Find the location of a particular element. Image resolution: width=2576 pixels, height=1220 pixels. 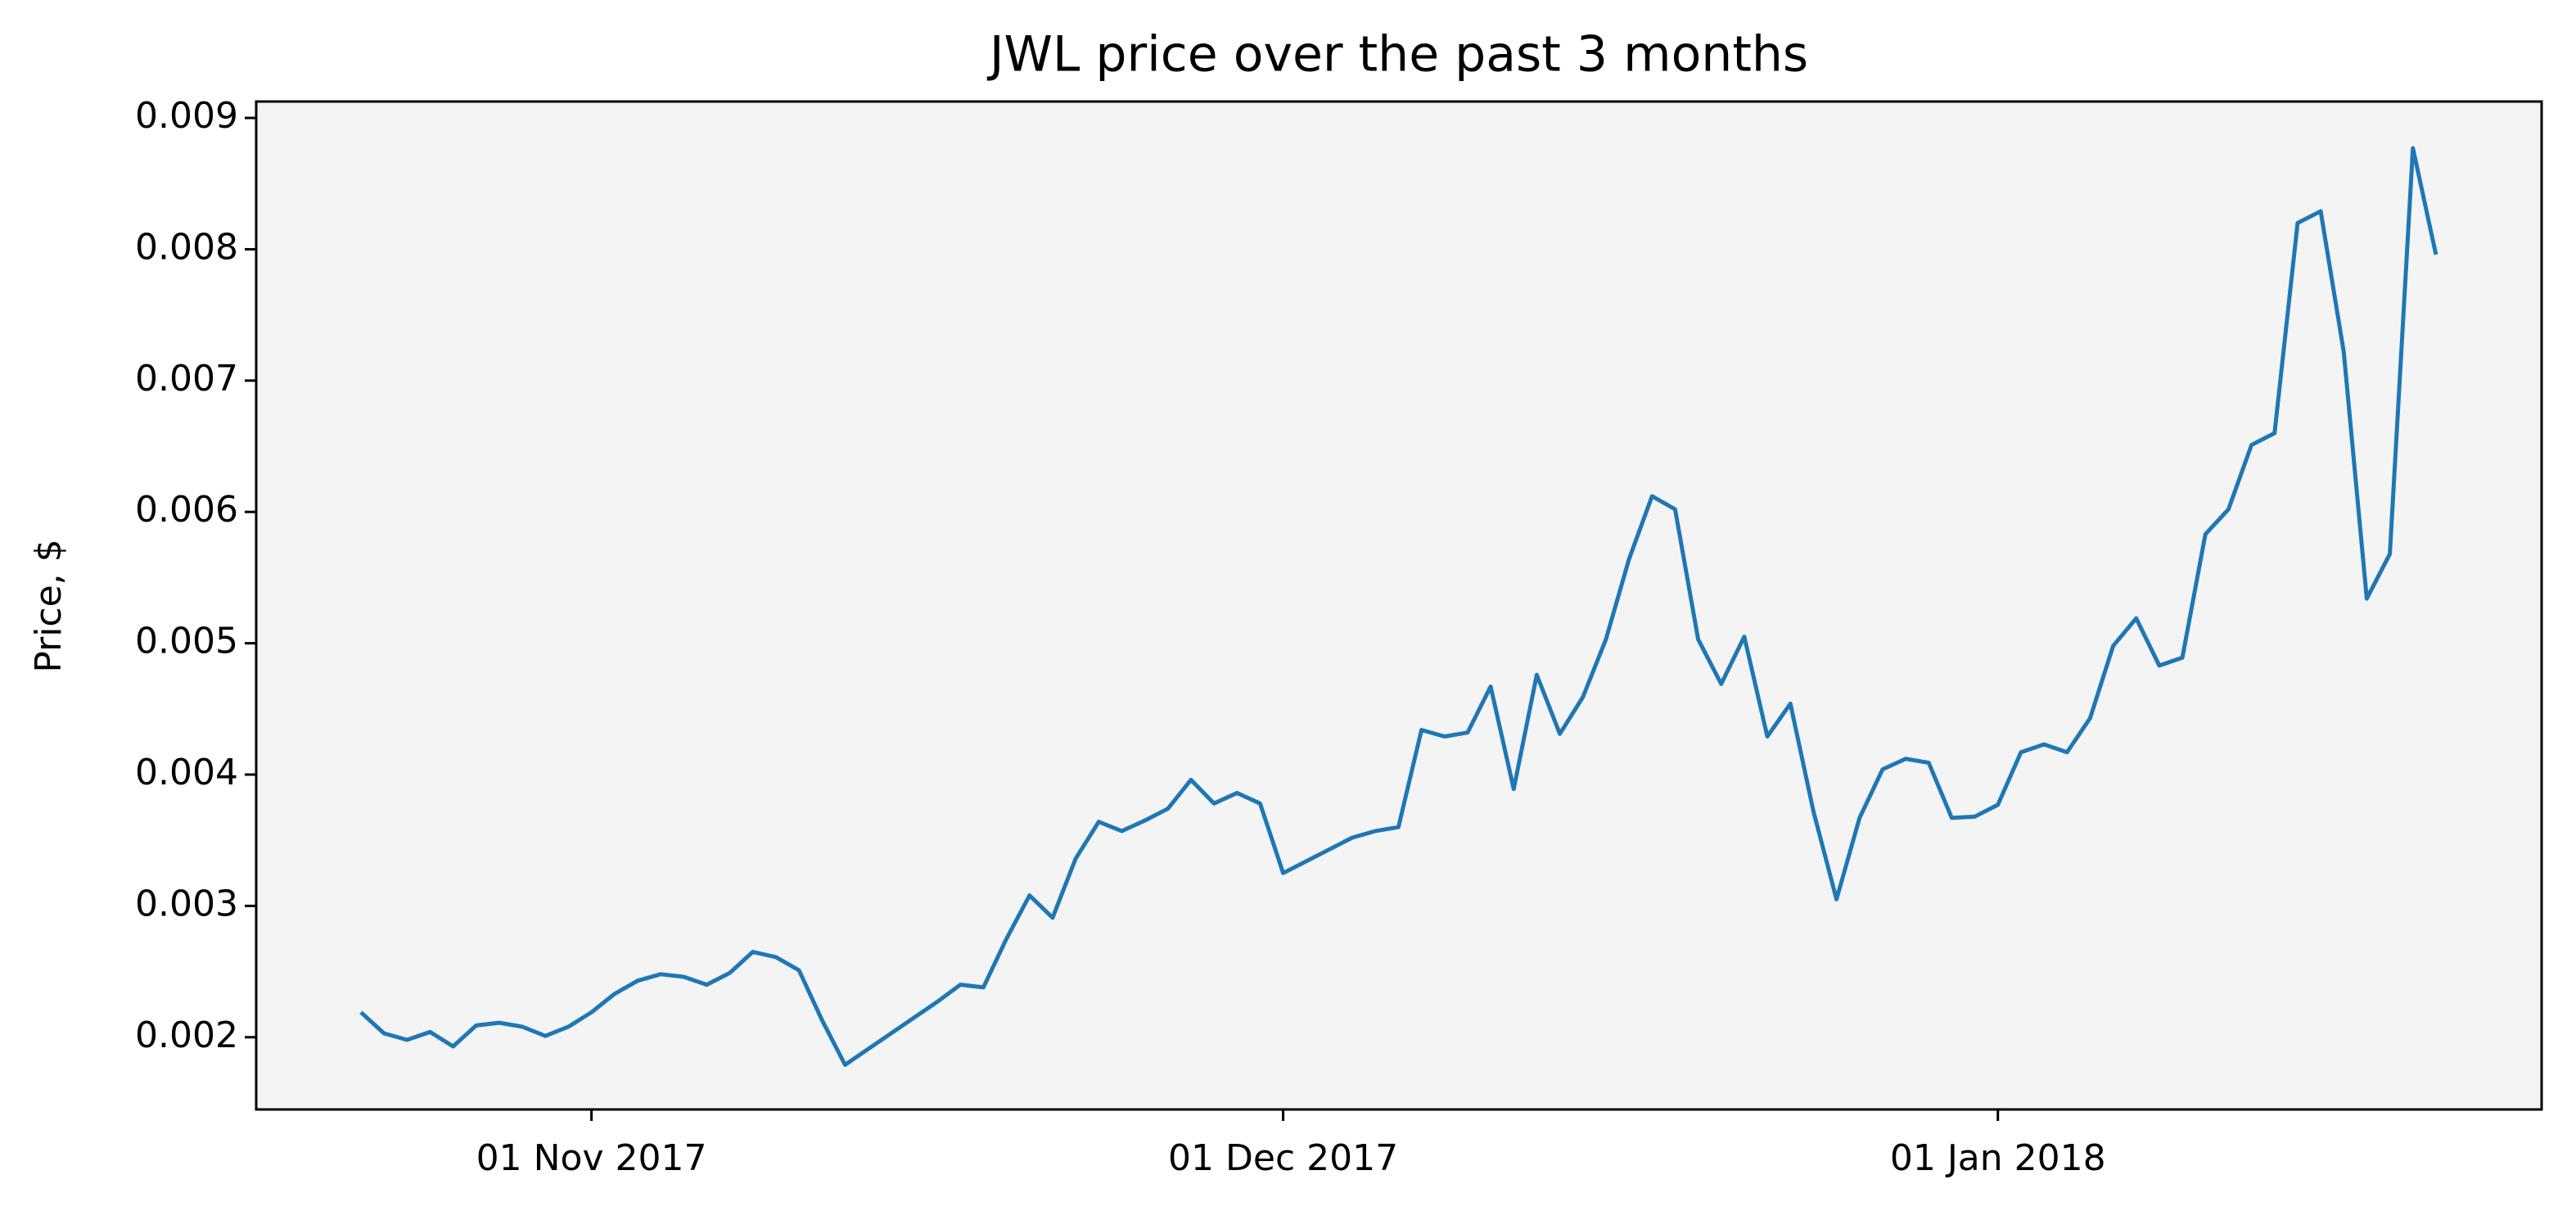

x-tick-label: 01 Jan 2018 is located at coordinates (1998, 1158).